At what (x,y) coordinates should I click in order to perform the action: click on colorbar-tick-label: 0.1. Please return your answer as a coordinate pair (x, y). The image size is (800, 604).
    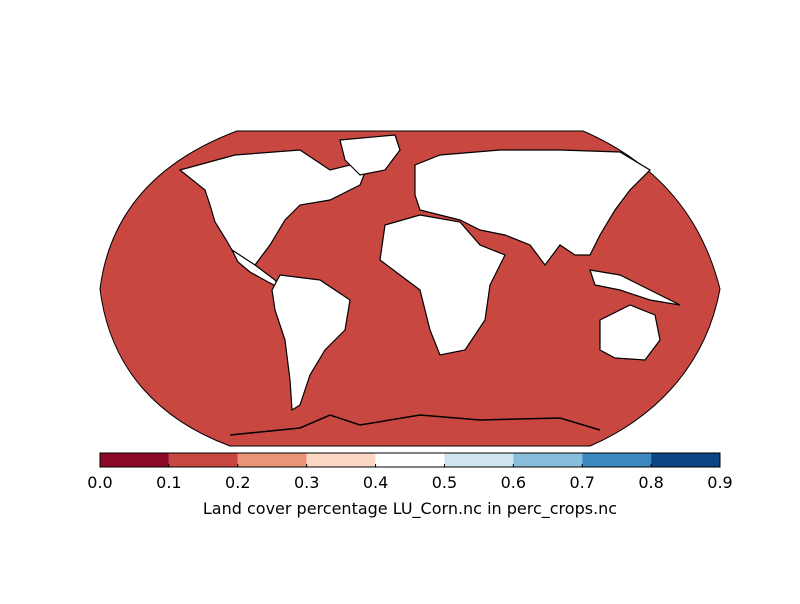
    Looking at the image, I should click on (168, 482).